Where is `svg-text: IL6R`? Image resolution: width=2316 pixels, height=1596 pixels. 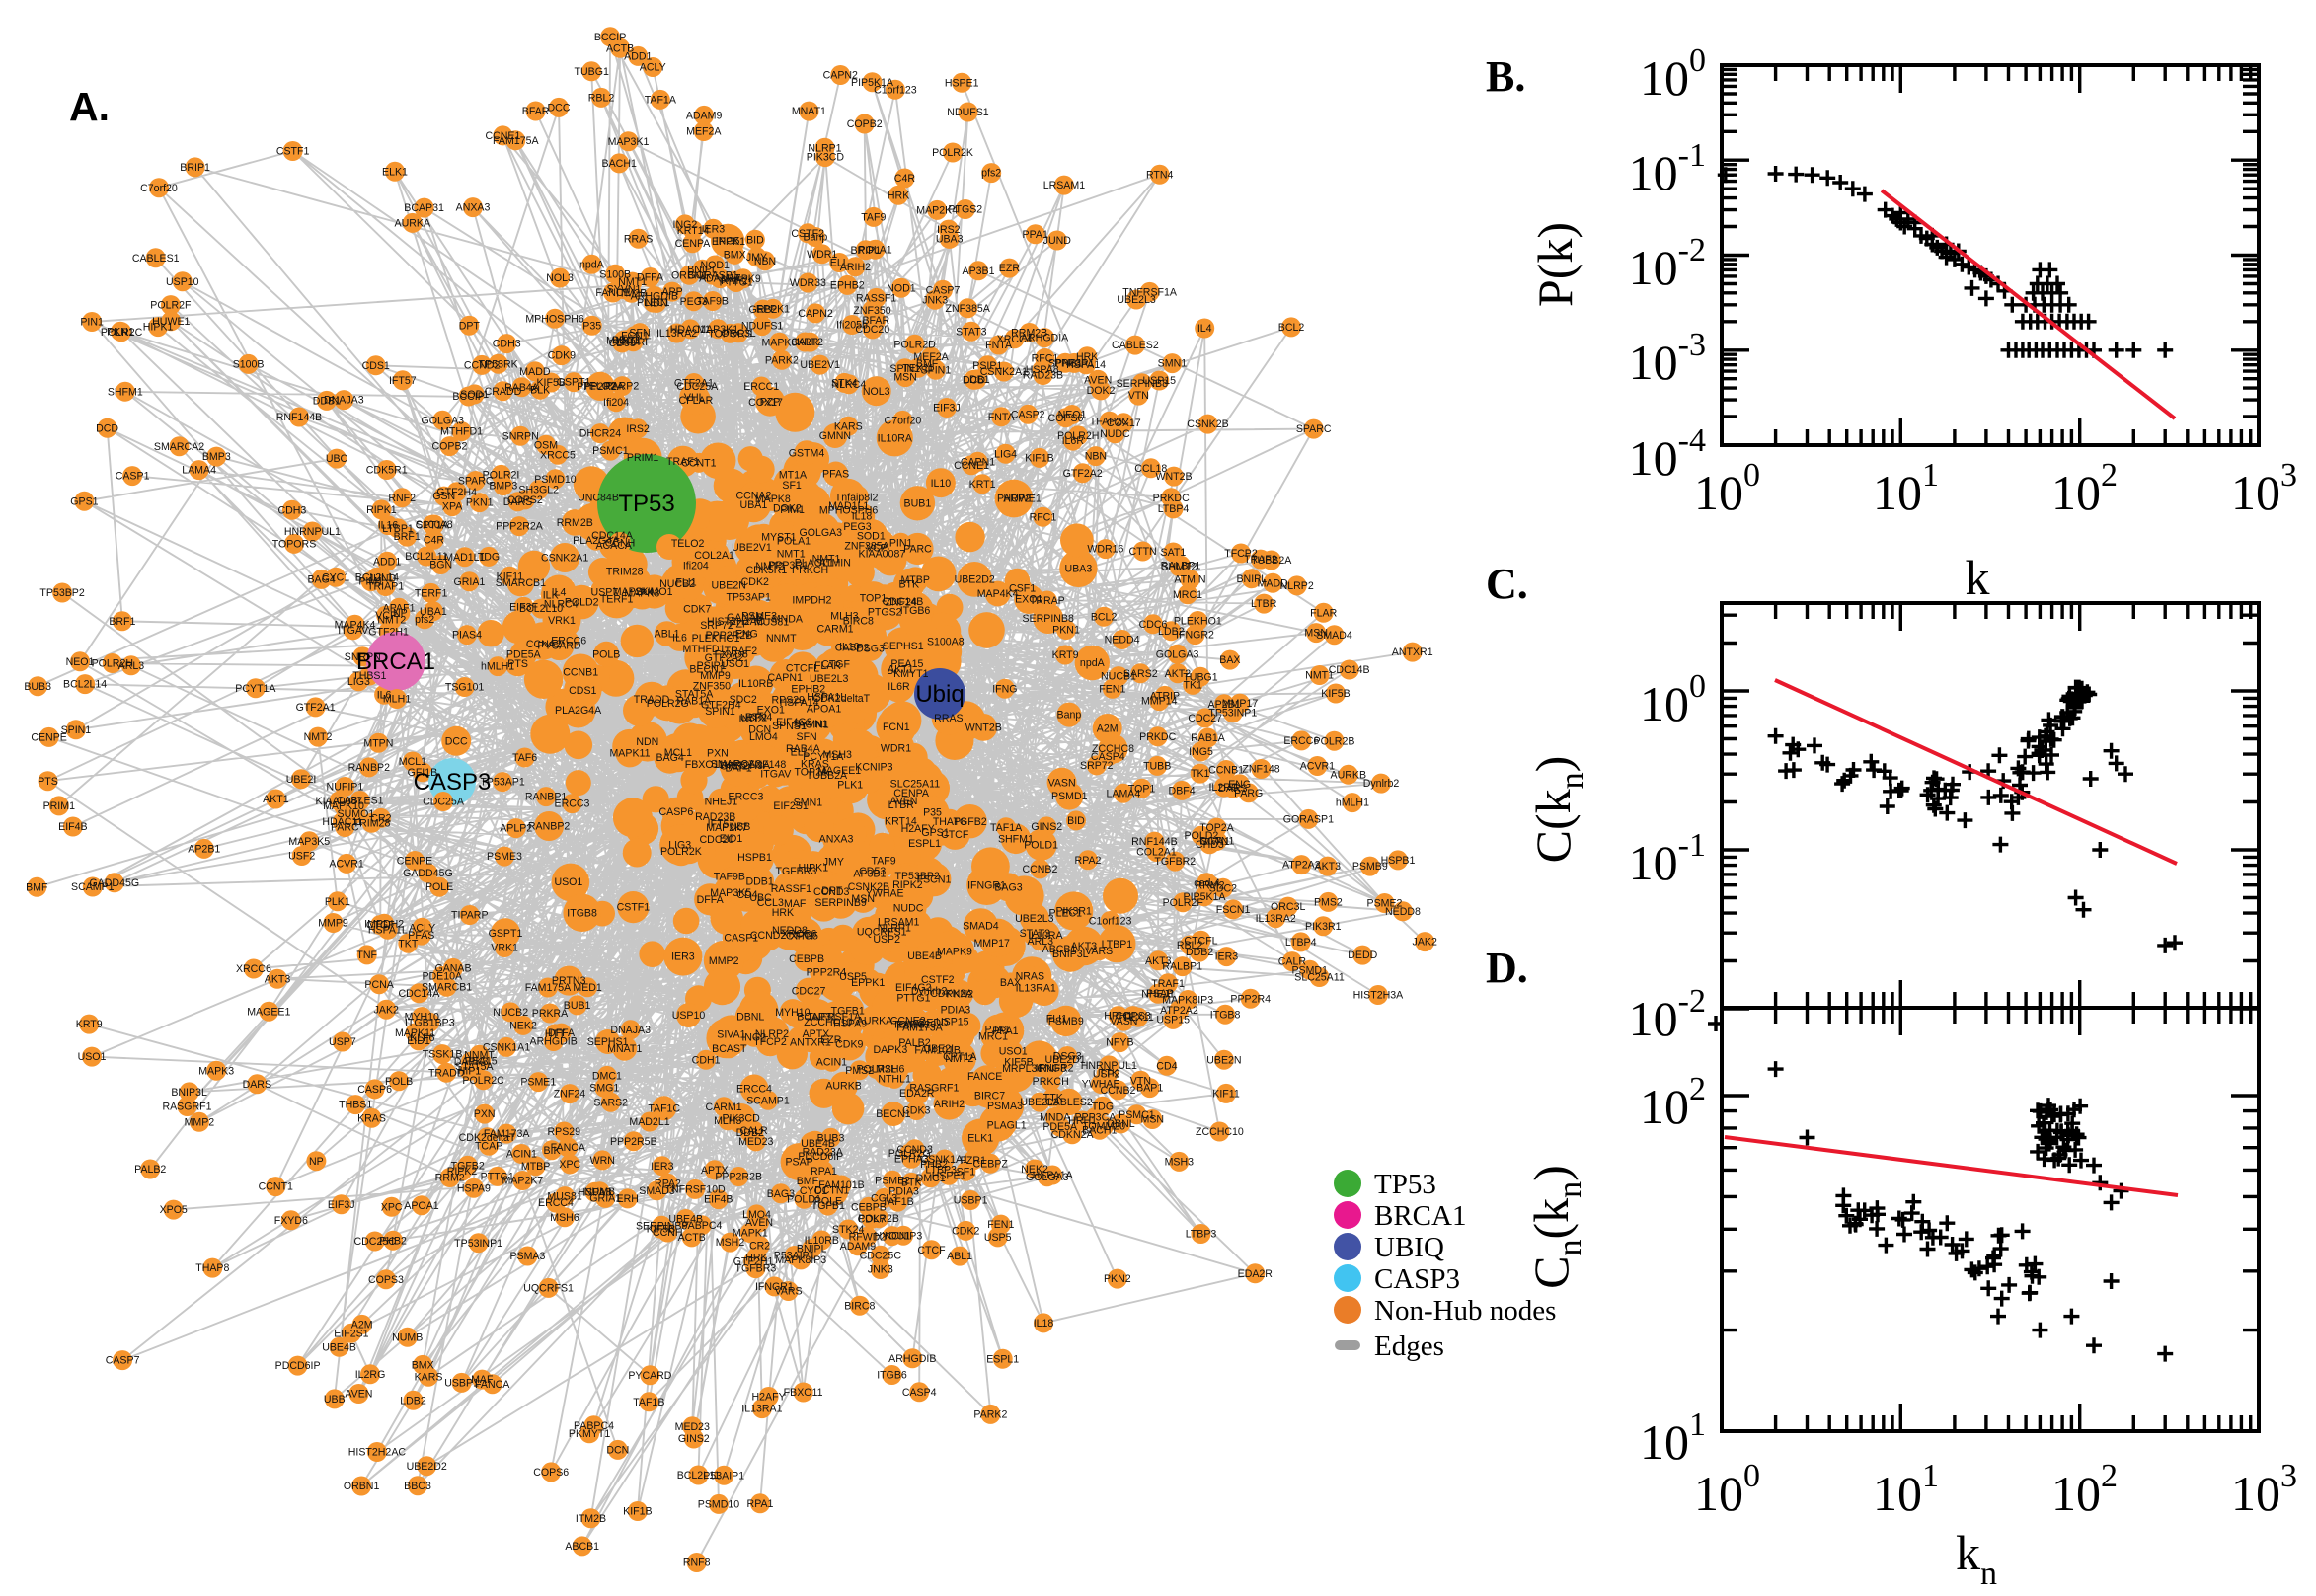
svg-text: IL6R is located at coordinates (899, 687).